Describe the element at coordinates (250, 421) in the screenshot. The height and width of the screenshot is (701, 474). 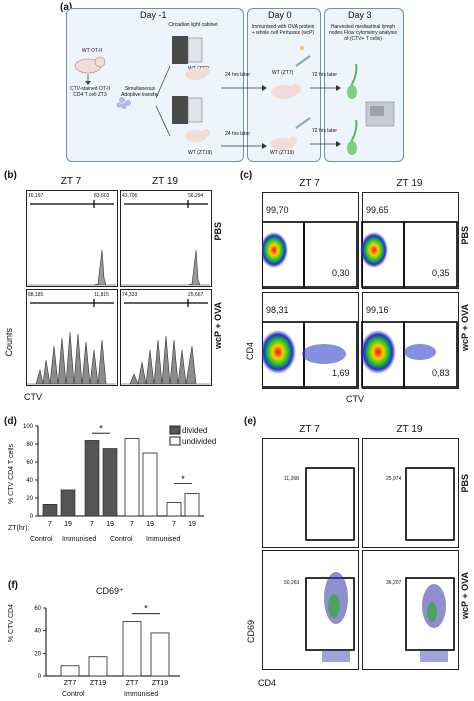
I see `panel-e-letter: (e)` at that location.